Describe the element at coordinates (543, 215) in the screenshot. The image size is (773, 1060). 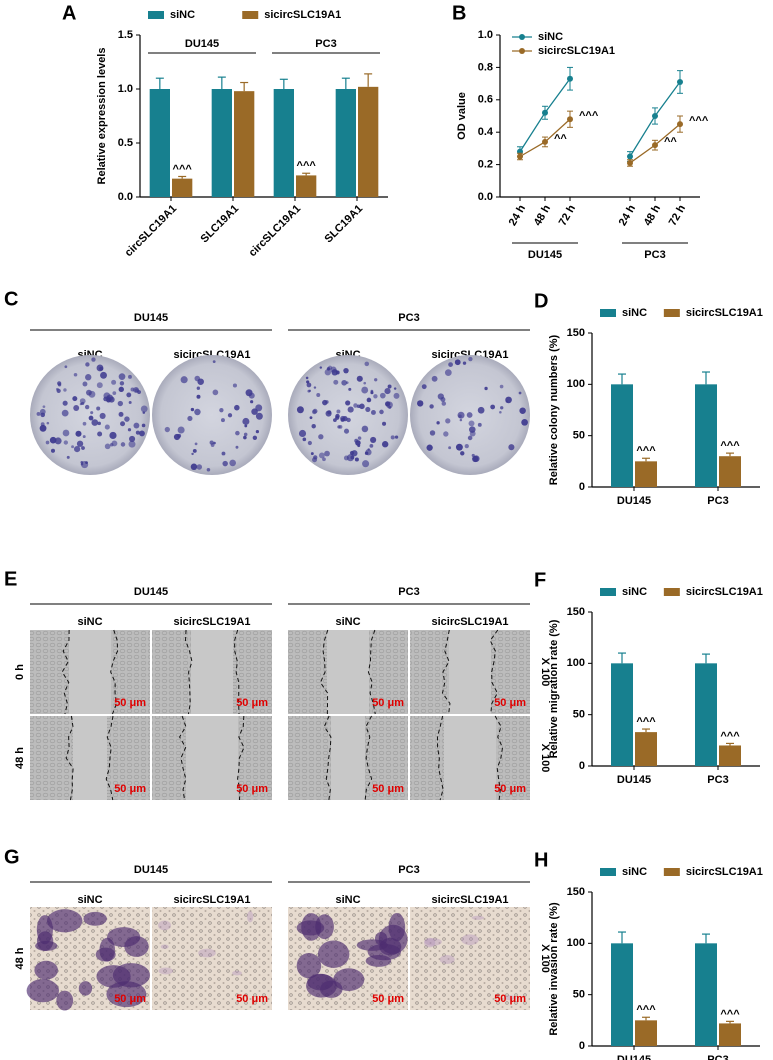
I see `x-tick-label: 48 h` at that location.